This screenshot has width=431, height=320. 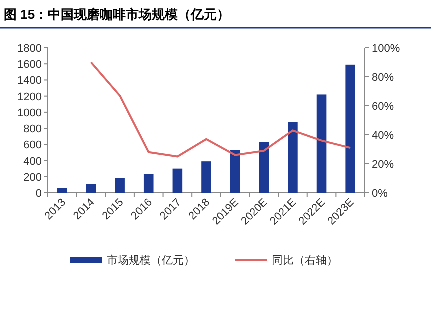 What do you see at coordinates (39, 194) in the screenshot?
I see `y-tick-label: 0` at bounding box center [39, 194].